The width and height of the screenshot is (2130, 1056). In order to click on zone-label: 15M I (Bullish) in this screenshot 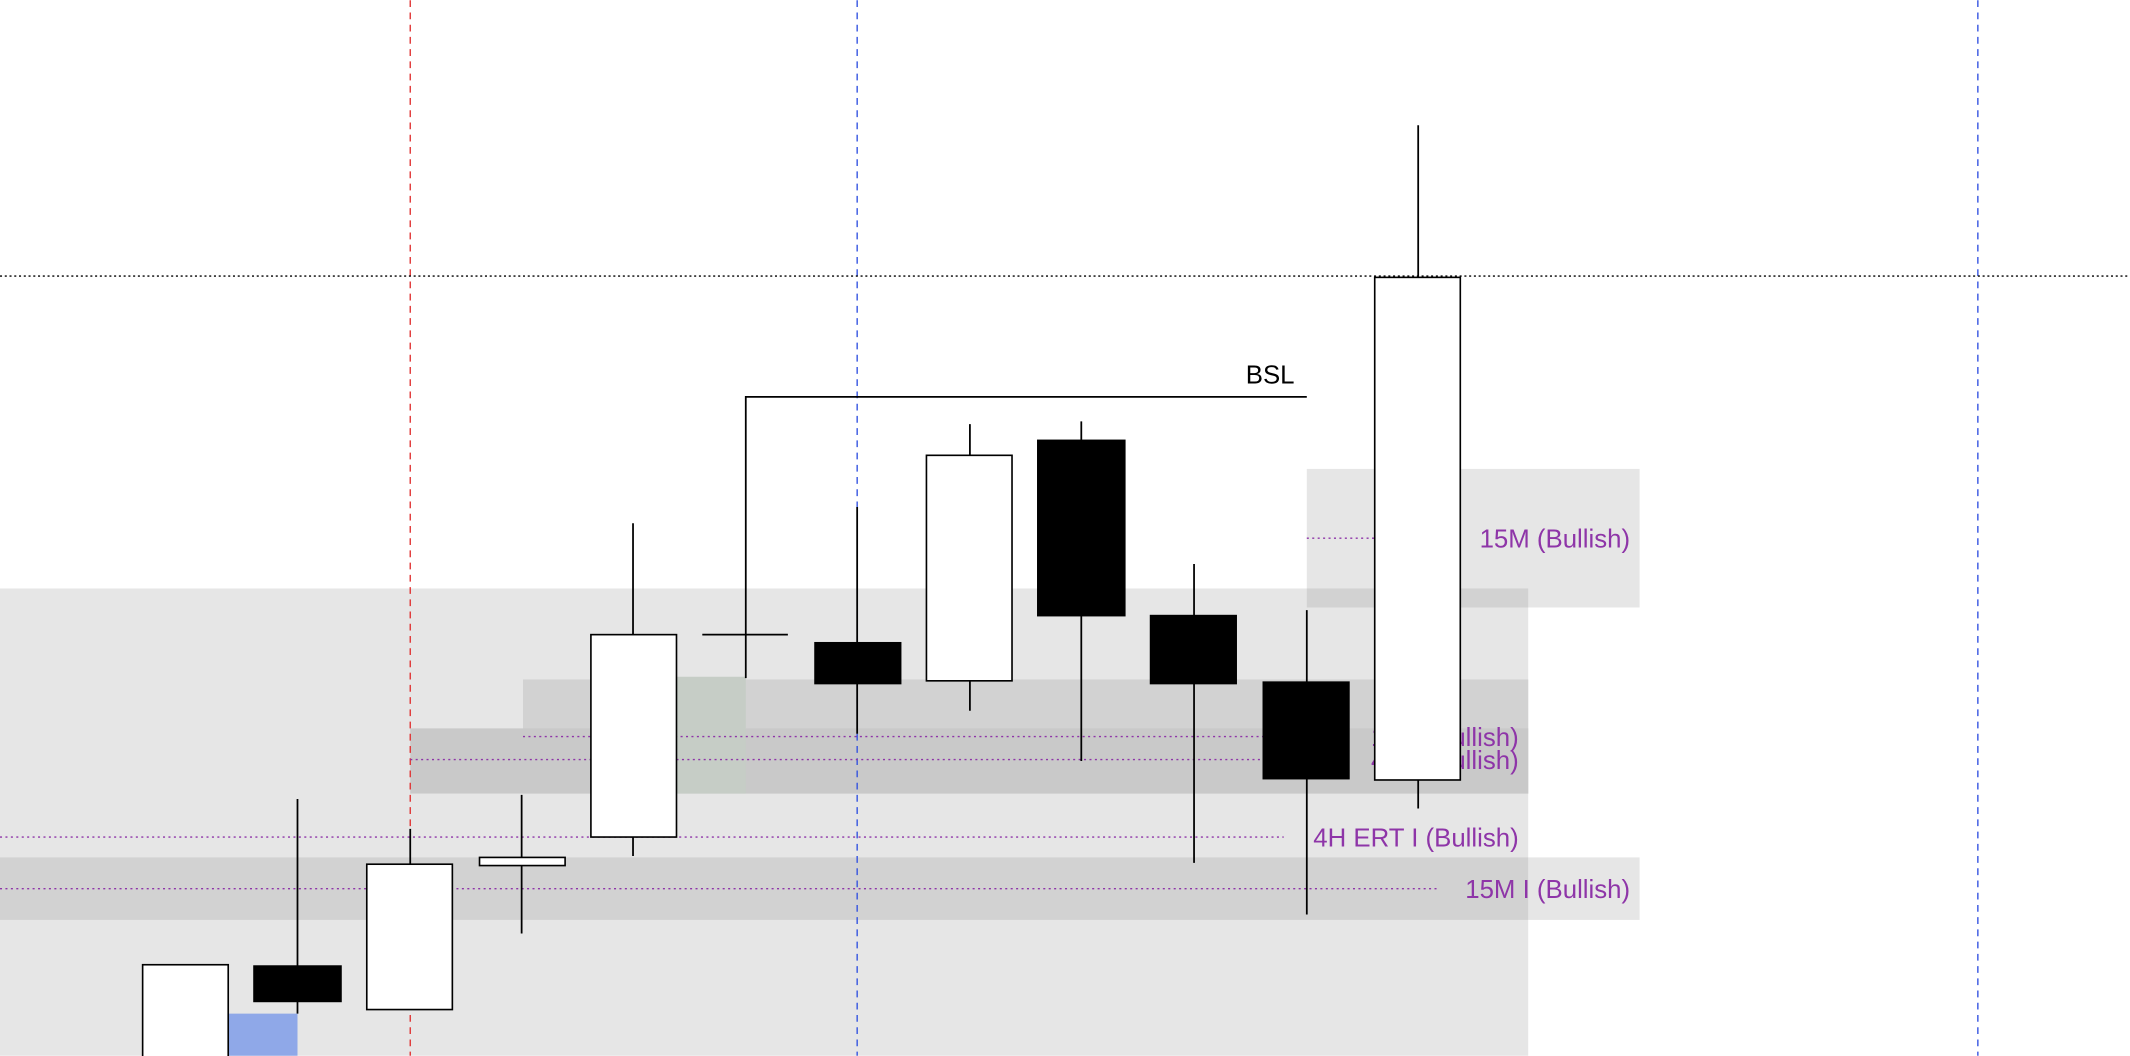, I will do `click(1547, 890)`.